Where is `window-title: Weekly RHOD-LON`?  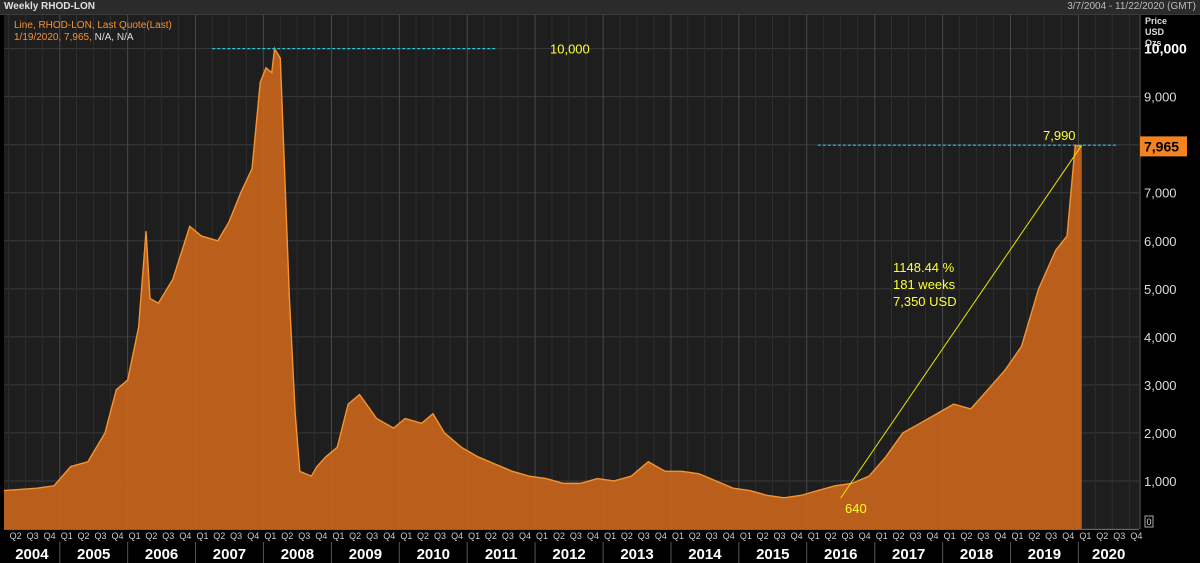 window-title: Weekly RHOD-LON is located at coordinates (49, 6).